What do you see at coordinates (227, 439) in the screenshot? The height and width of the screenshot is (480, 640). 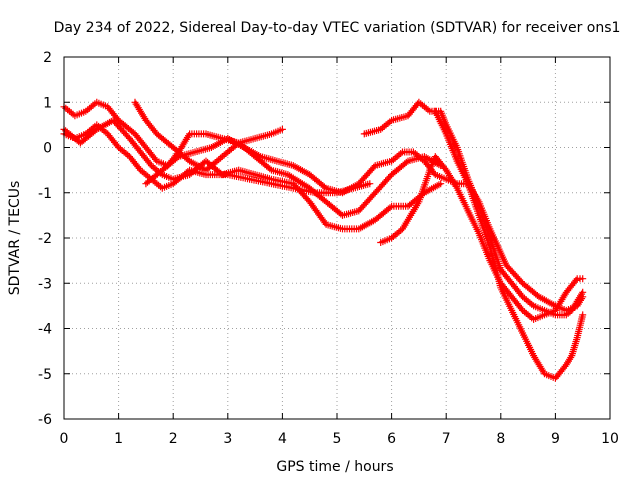 I see `x-tick-label: 3` at bounding box center [227, 439].